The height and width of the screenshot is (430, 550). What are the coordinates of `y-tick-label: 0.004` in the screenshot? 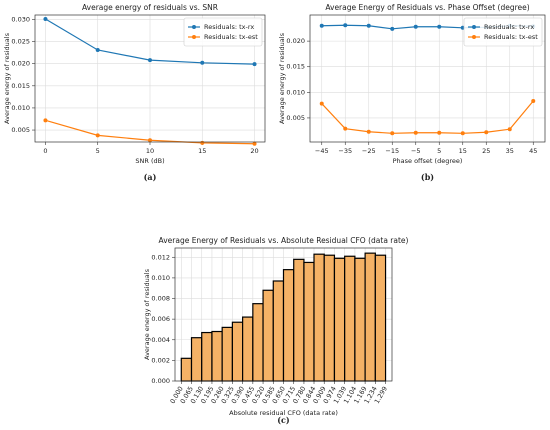 It's located at (160, 340).